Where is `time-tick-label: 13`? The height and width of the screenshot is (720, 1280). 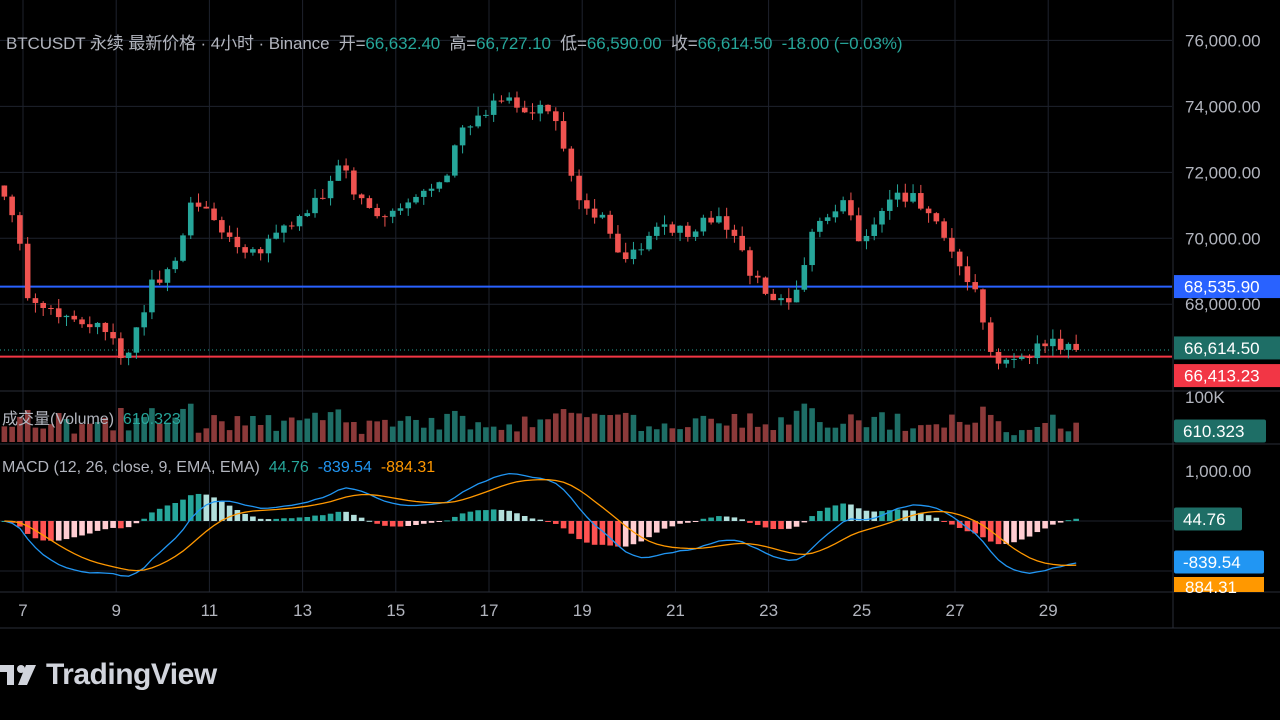 time-tick-label: 13 is located at coordinates (302, 610).